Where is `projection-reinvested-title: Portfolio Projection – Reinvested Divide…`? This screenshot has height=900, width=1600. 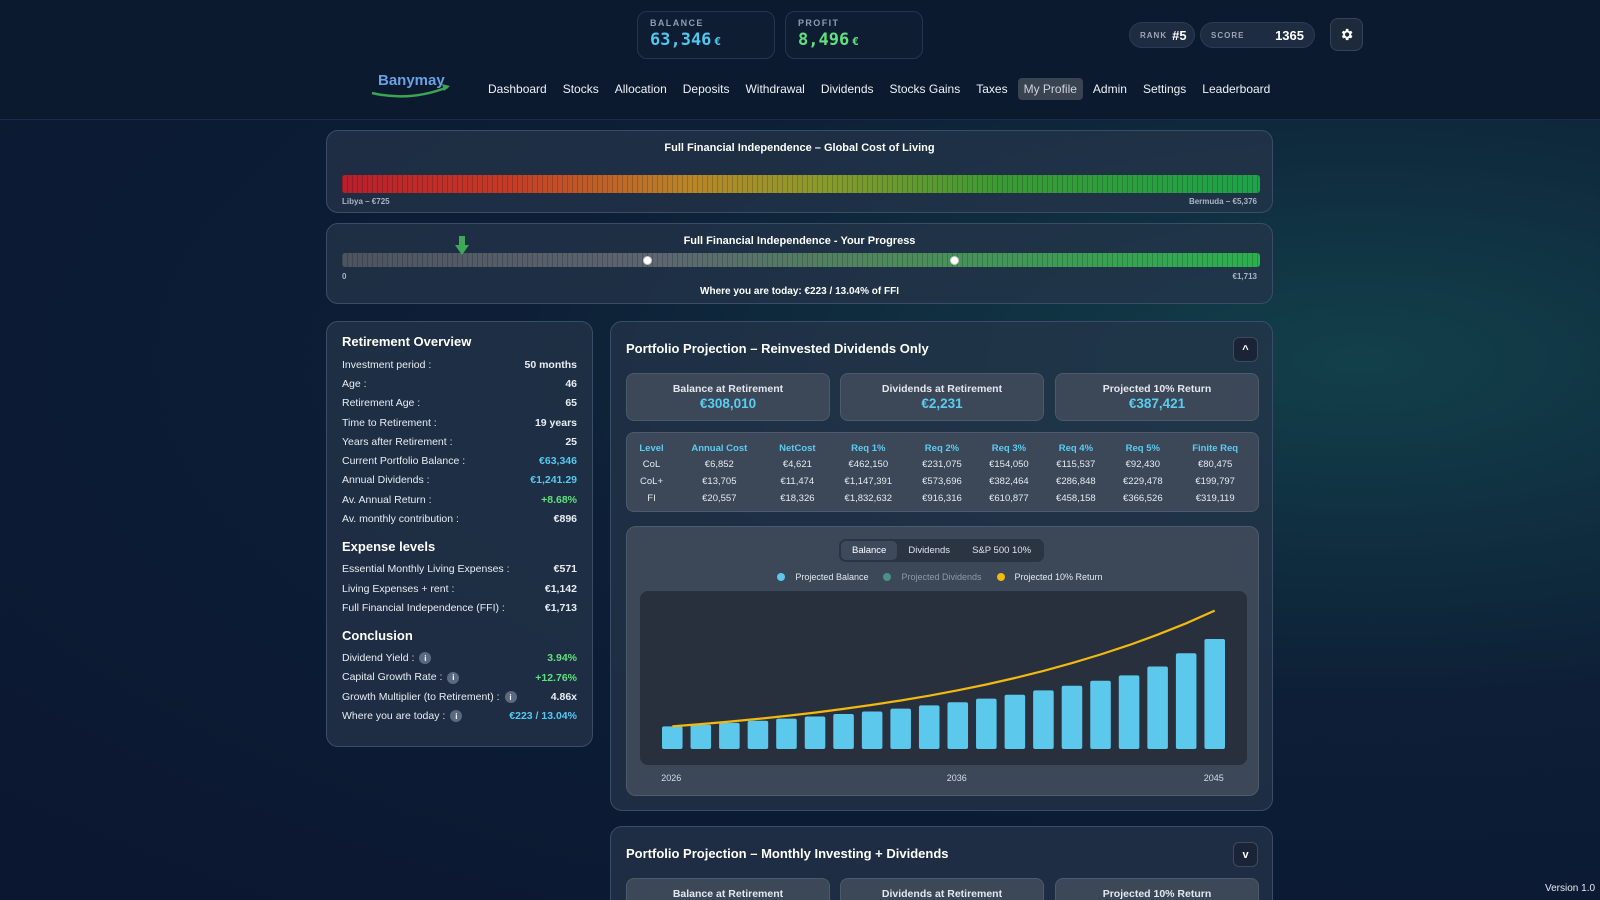 projection-reinvested-title: Portfolio Projection – Reinvested Divide… is located at coordinates (777, 348).